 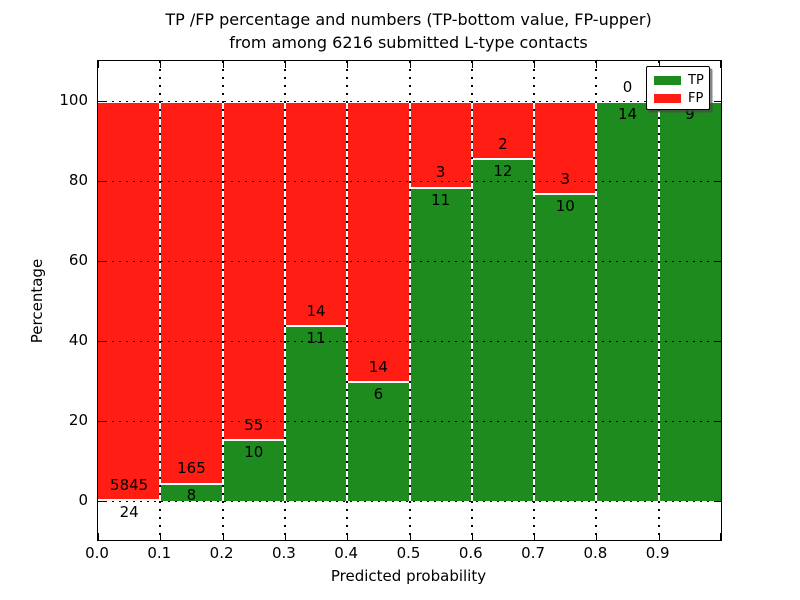 I want to click on y-axis-label: Percentage, so click(x=37, y=301).